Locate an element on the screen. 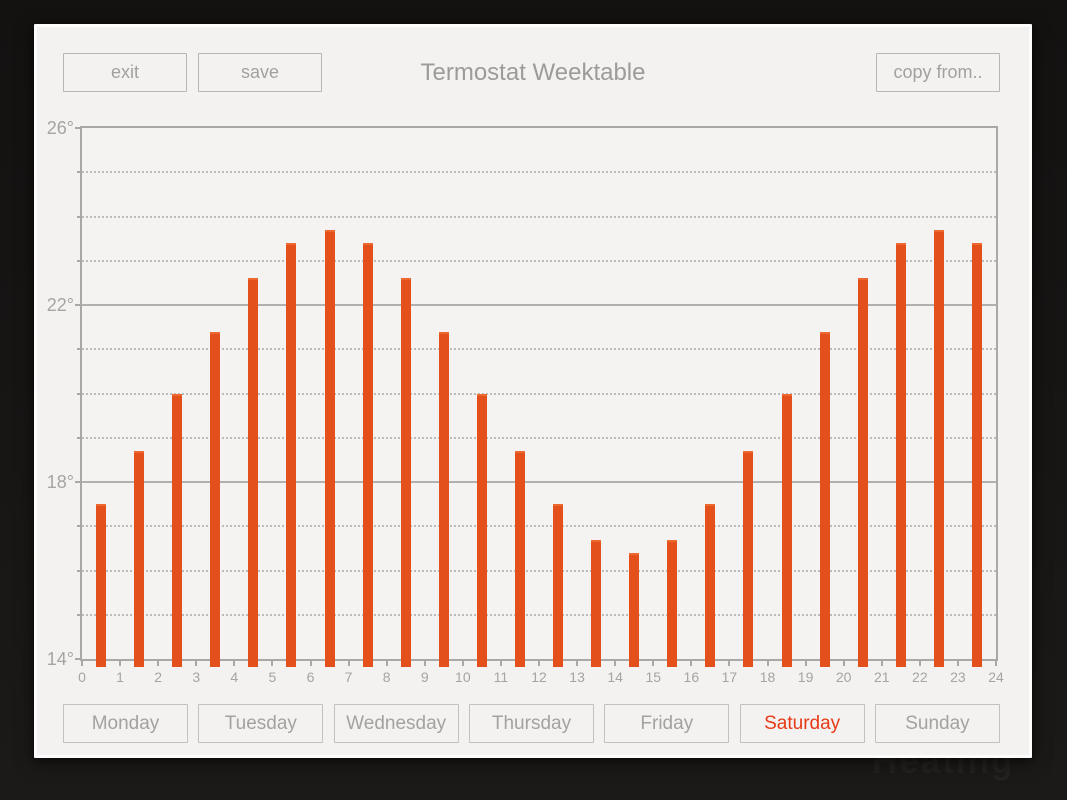 Image resolution: width=1067 pixels, height=800 pixels. x-axis-label-16: 16 is located at coordinates (691, 677).